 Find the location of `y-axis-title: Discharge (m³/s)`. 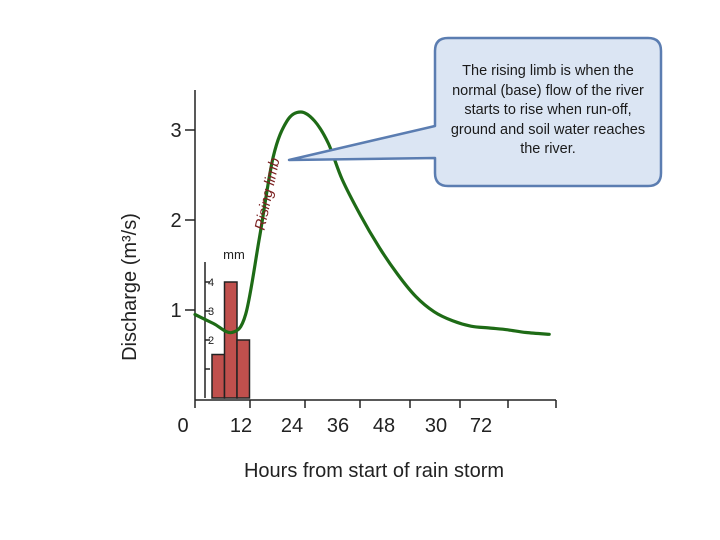

y-axis-title: Discharge (m³/s) is located at coordinates (130, 287).